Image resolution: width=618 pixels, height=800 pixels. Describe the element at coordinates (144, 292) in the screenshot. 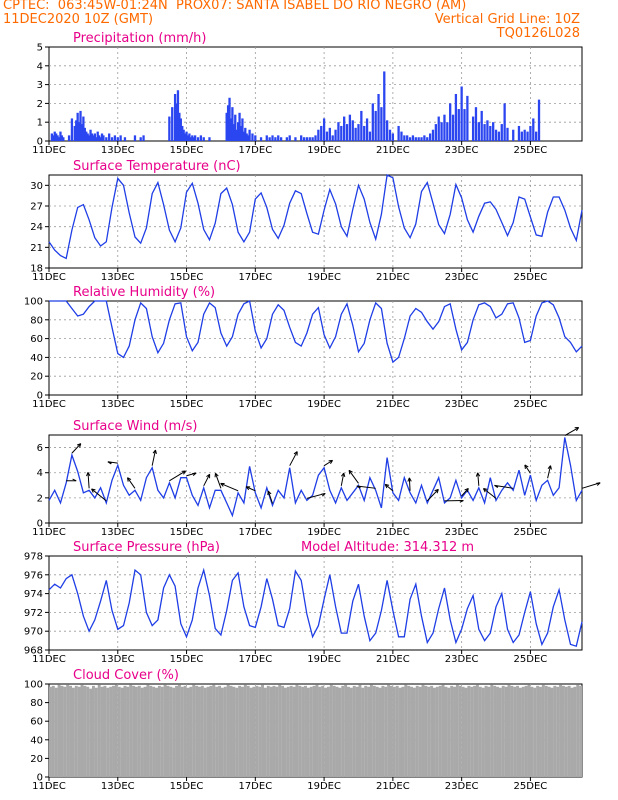

I see `rh-title: Relative Humidity (%)` at that location.